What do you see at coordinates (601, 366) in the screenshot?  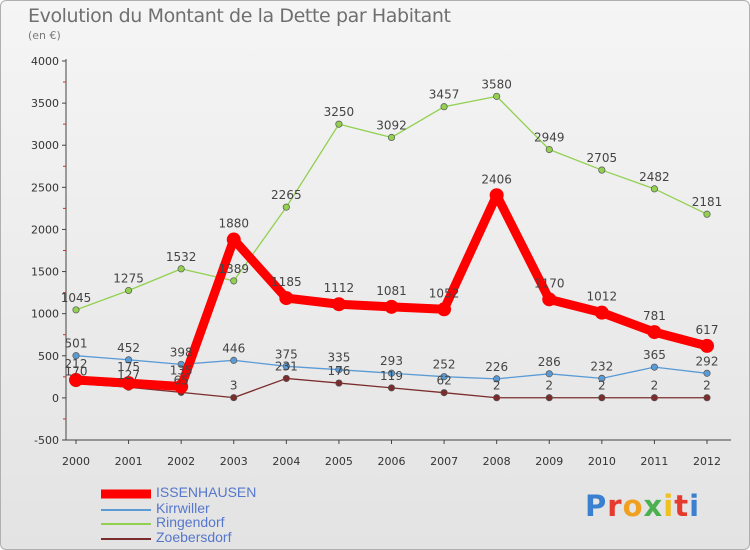 I see `data-label: 232` at bounding box center [601, 366].